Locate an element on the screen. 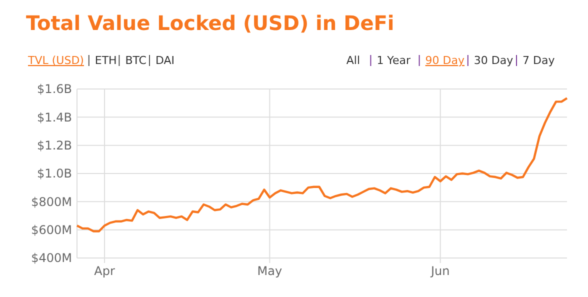 This screenshot has height=297, width=588. y-tick-label: $400M is located at coordinates (51, 258).